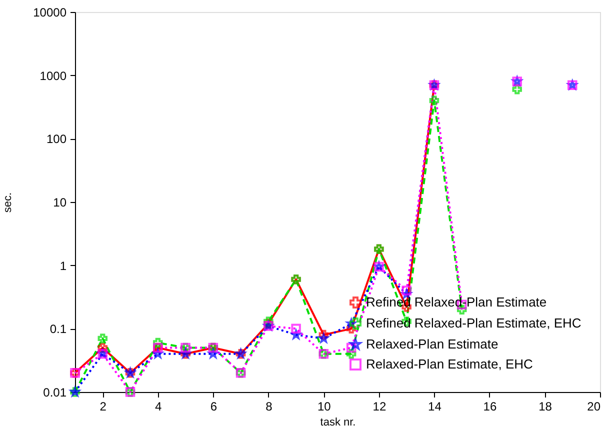 The height and width of the screenshot is (430, 616). I want to click on legend-label: Relaxed-Plan Estimate, EHC, so click(449, 364).